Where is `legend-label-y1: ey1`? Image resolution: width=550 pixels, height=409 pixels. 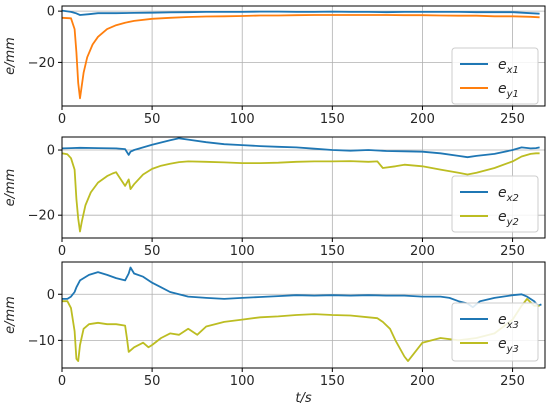
legend-label-y1: ey1 is located at coordinates (508, 90).